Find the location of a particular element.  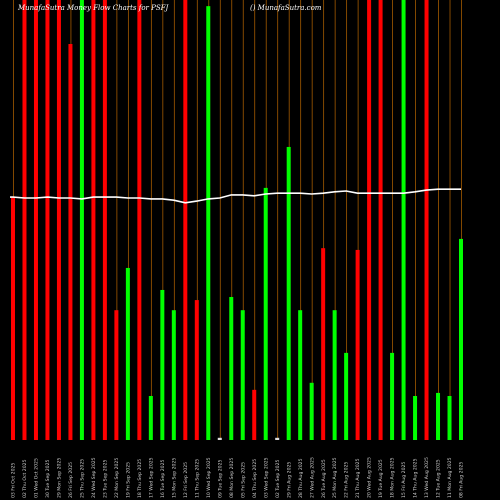

x-tick-label: 08 Mon Sep 2025 is located at coordinates (232, 478).